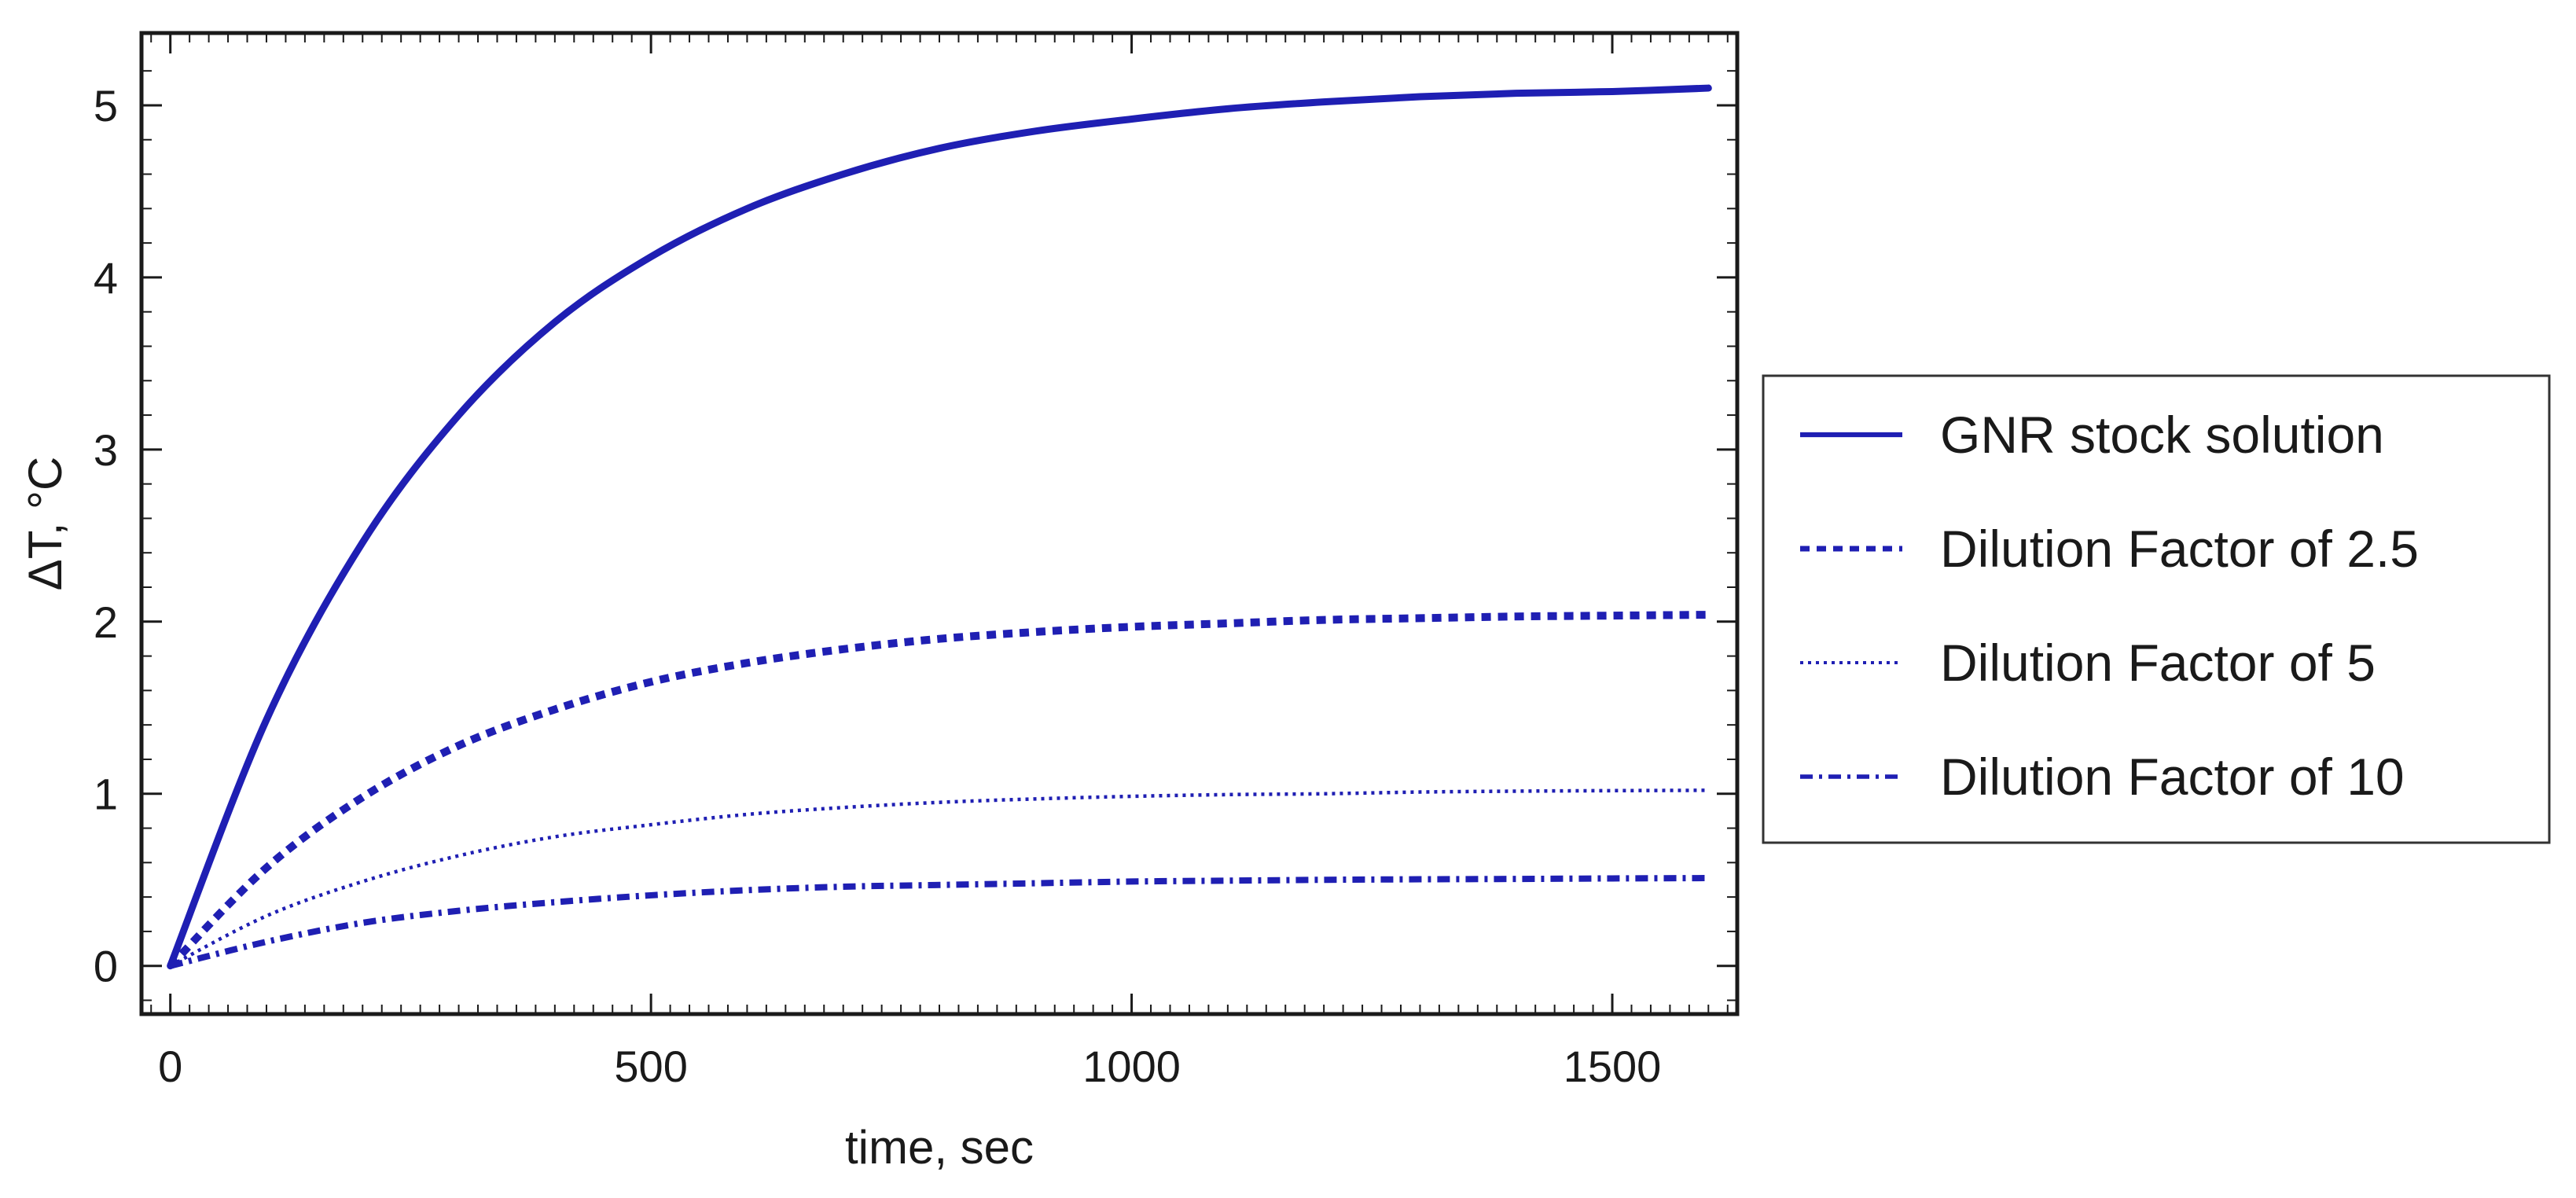 This screenshot has width=2576, height=1198. Describe the element at coordinates (2158, 663) in the screenshot. I see `legend-label-3: Dilution Factor of 5` at that location.